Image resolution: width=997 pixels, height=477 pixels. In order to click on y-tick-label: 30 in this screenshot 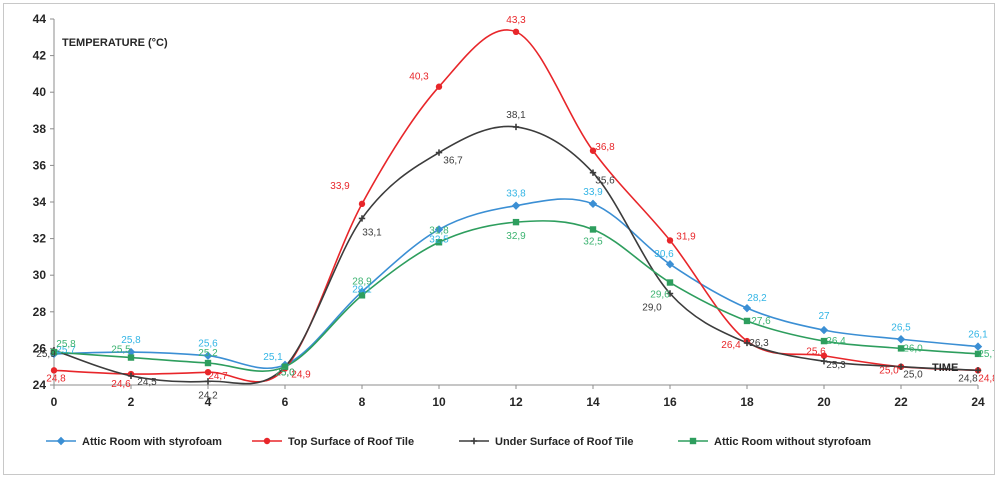, I will do `click(40, 275)`.